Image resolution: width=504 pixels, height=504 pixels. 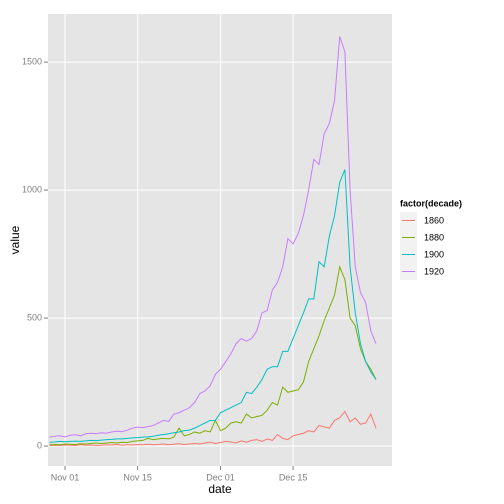 What do you see at coordinates (293, 477) in the screenshot?
I see `x-tick-label: Dec 15` at bounding box center [293, 477].